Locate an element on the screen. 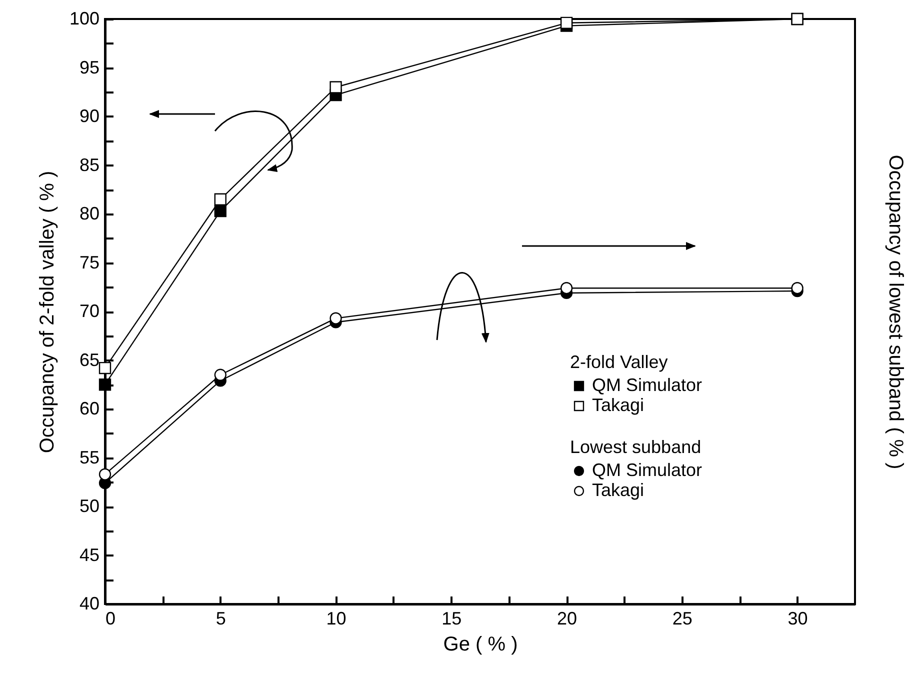 This screenshot has width=920, height=680. y-tick-label: 95 is located at coordinates (89, 67).